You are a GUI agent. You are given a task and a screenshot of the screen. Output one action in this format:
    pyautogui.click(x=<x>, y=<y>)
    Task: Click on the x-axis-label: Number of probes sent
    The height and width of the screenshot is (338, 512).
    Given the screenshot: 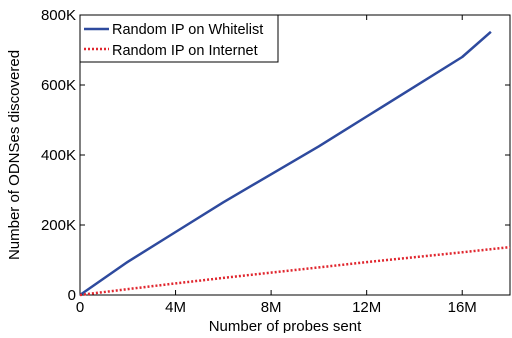 What is the action you would take?
    pyautogui.click(x=285, y=325)
    